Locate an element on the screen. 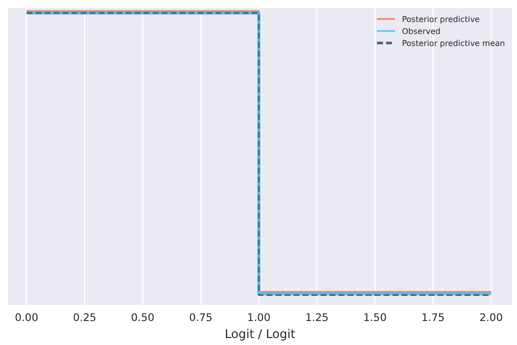 The image size is (517, 345). legend-label: Observed is located at coordinates (421, 31).